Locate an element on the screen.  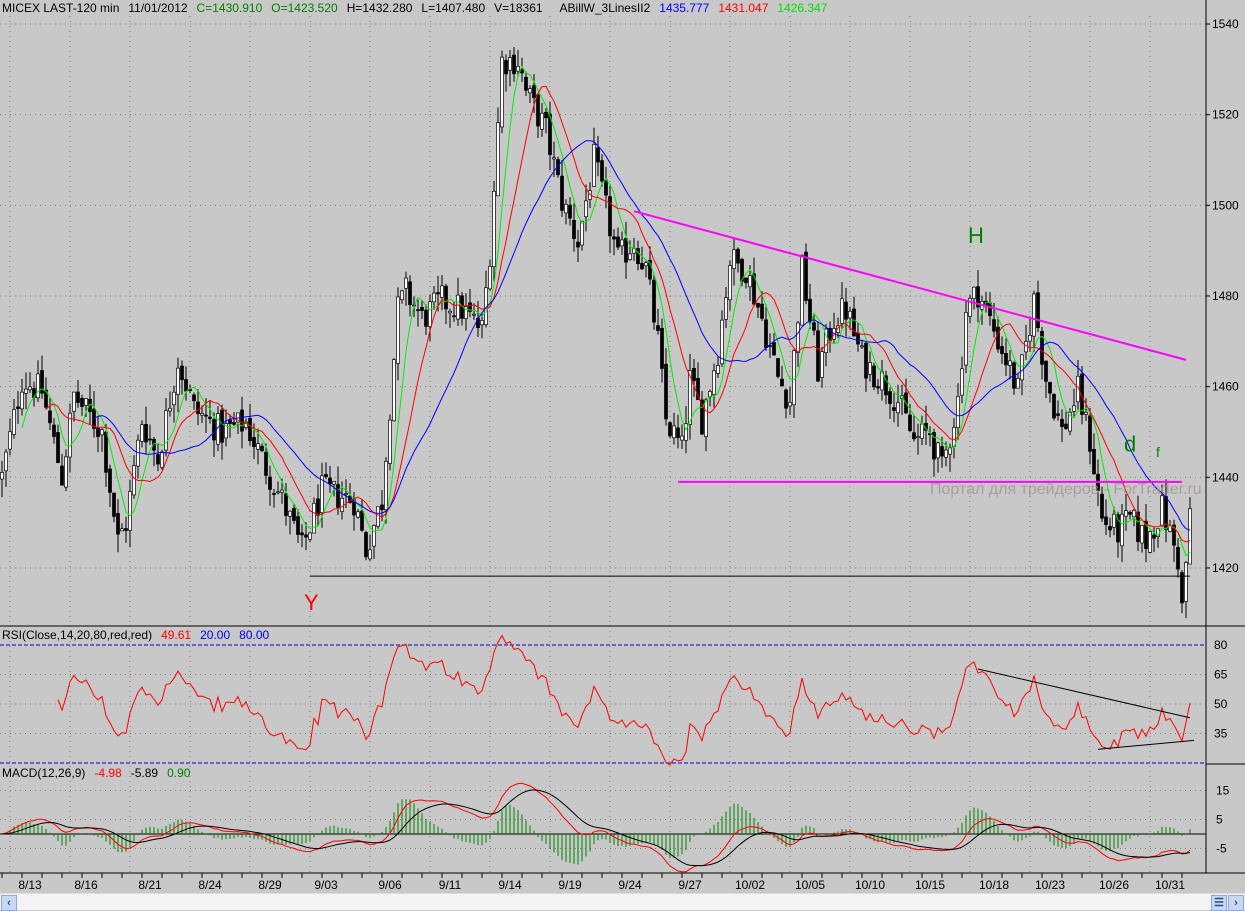
macd-line is located at coordinates (596, 827).